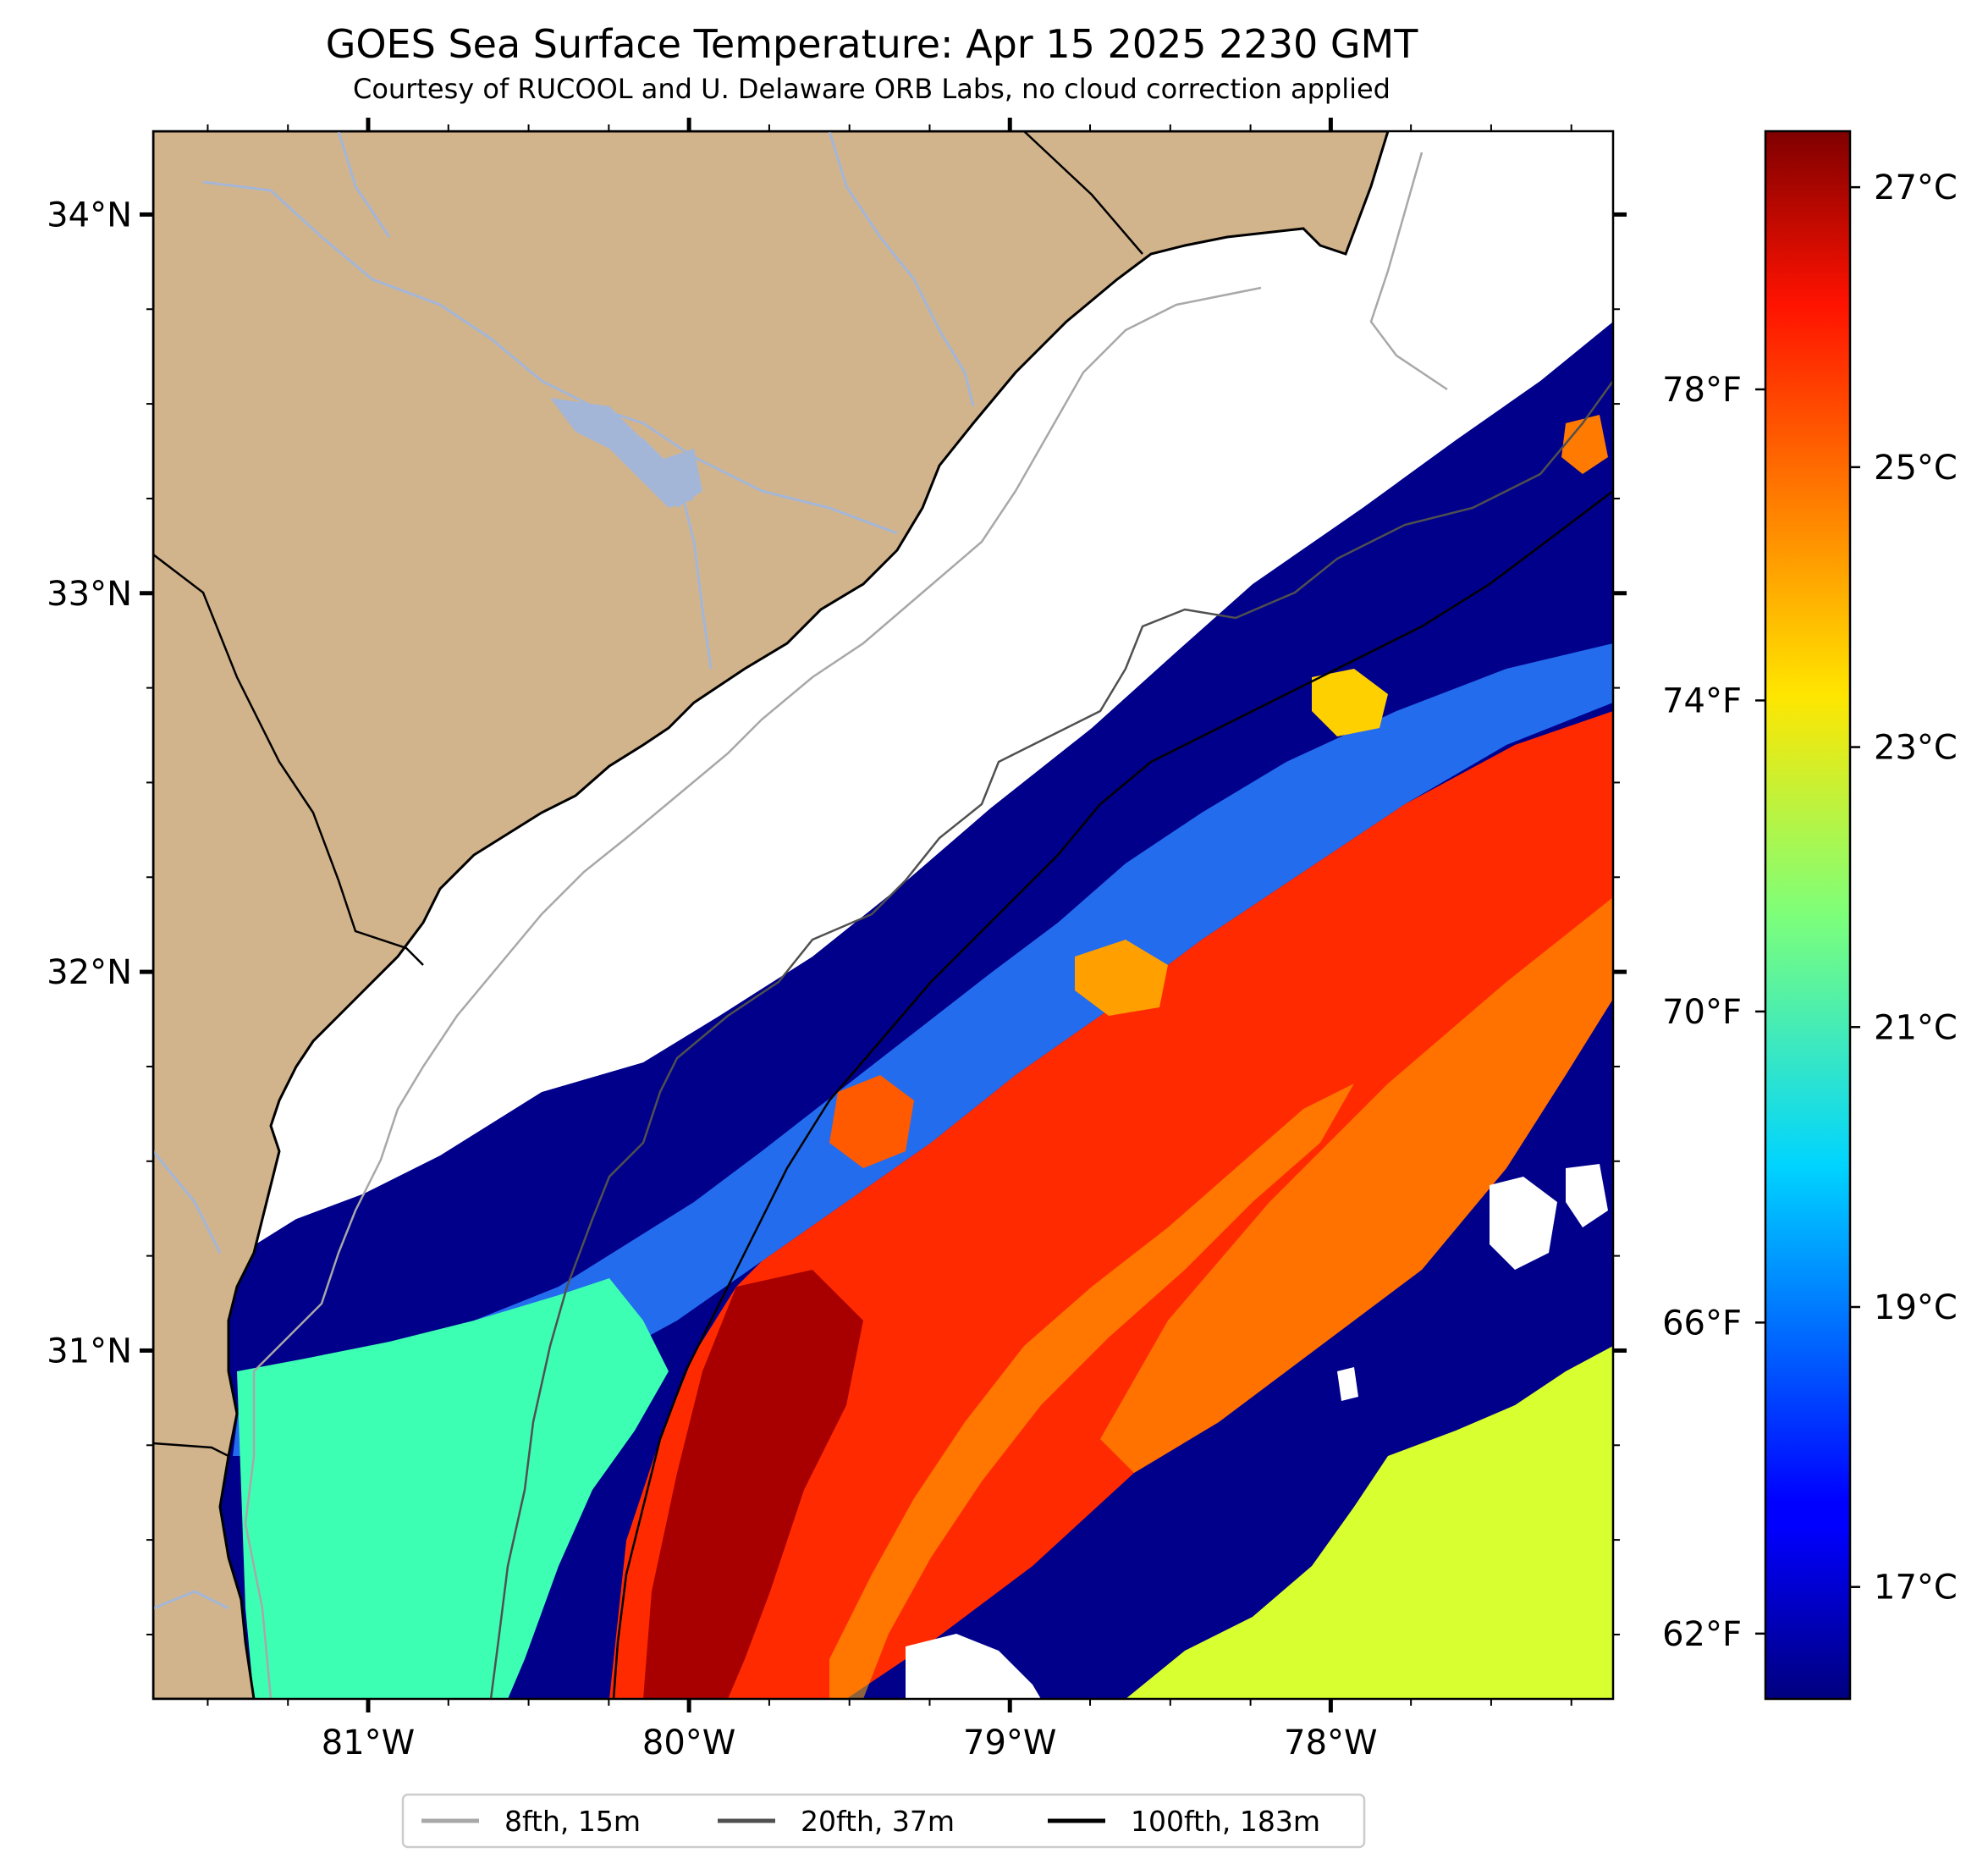 Image resolution: width=1988 pixels, height=1875 pixels. What do you see at coordinates (1916, 1027) in the screenshot?
I see `celsius-tick-label: 21°C` at bounding box center [1916, 1027].